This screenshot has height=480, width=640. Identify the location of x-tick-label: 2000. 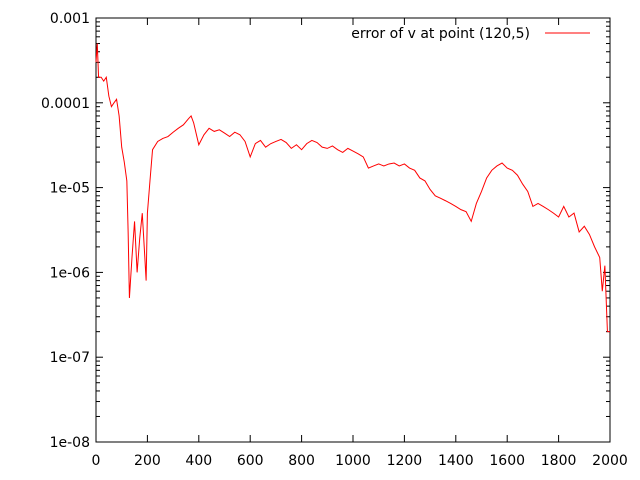
(610, 461).